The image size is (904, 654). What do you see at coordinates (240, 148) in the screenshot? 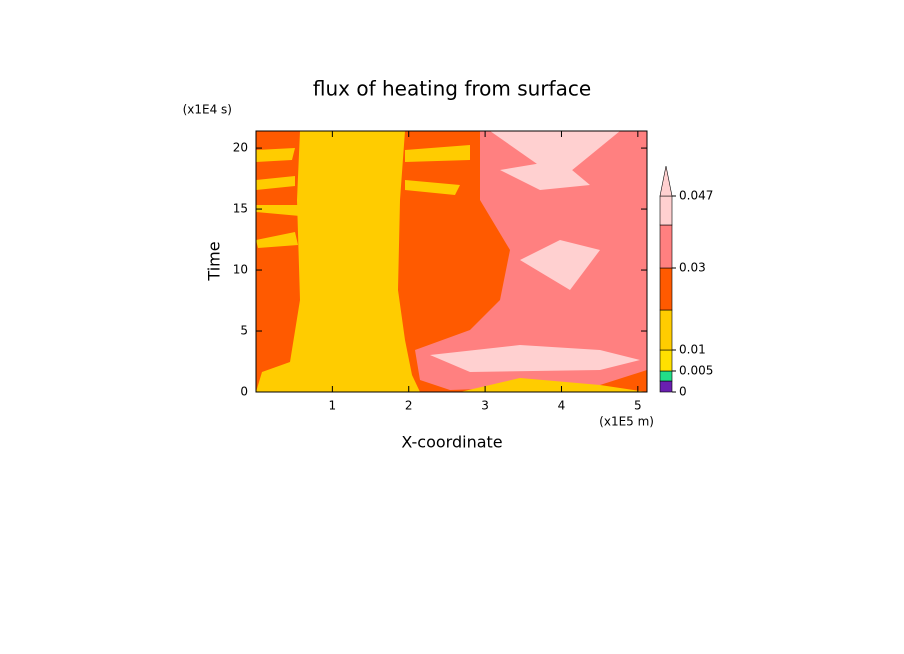
I see `y-tick-label: 20` at bounding box center [240, 148].